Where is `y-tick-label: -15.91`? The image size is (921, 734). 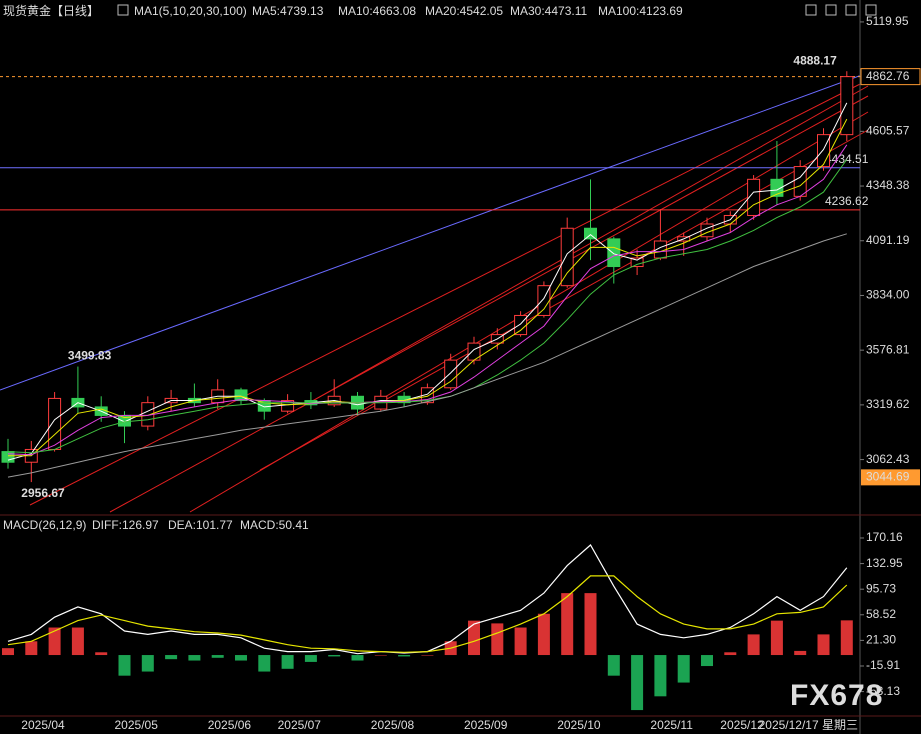 y-tick-label: -15.91 is located at coordinates (883, 665).